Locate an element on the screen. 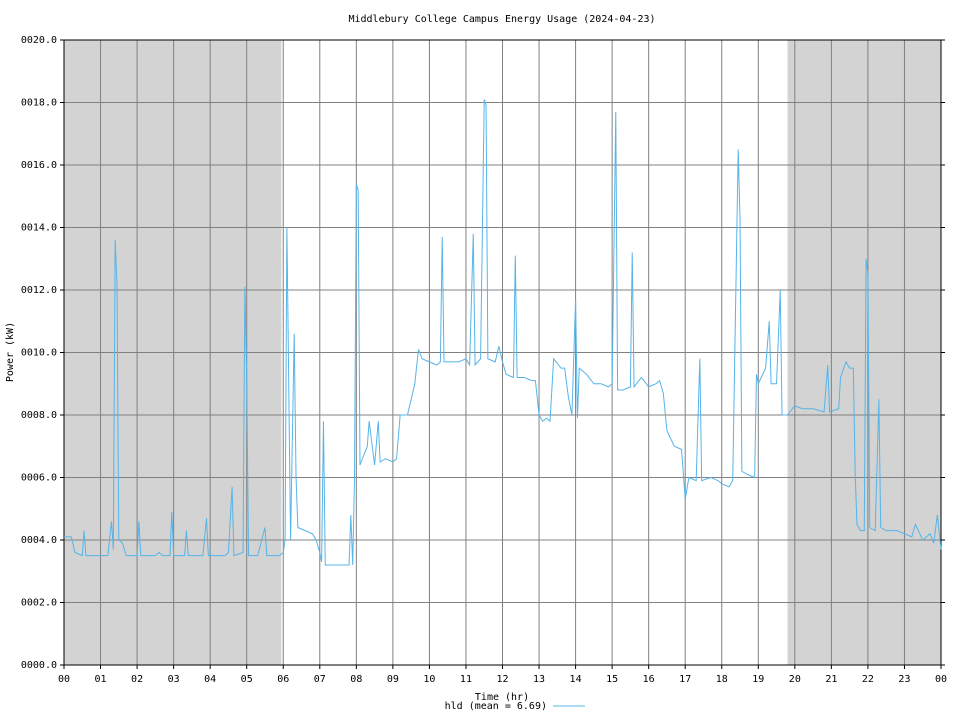 The height and width of the screenshot is (720, 960). x-tick-label: 16 is located at coordinates (649, 679).